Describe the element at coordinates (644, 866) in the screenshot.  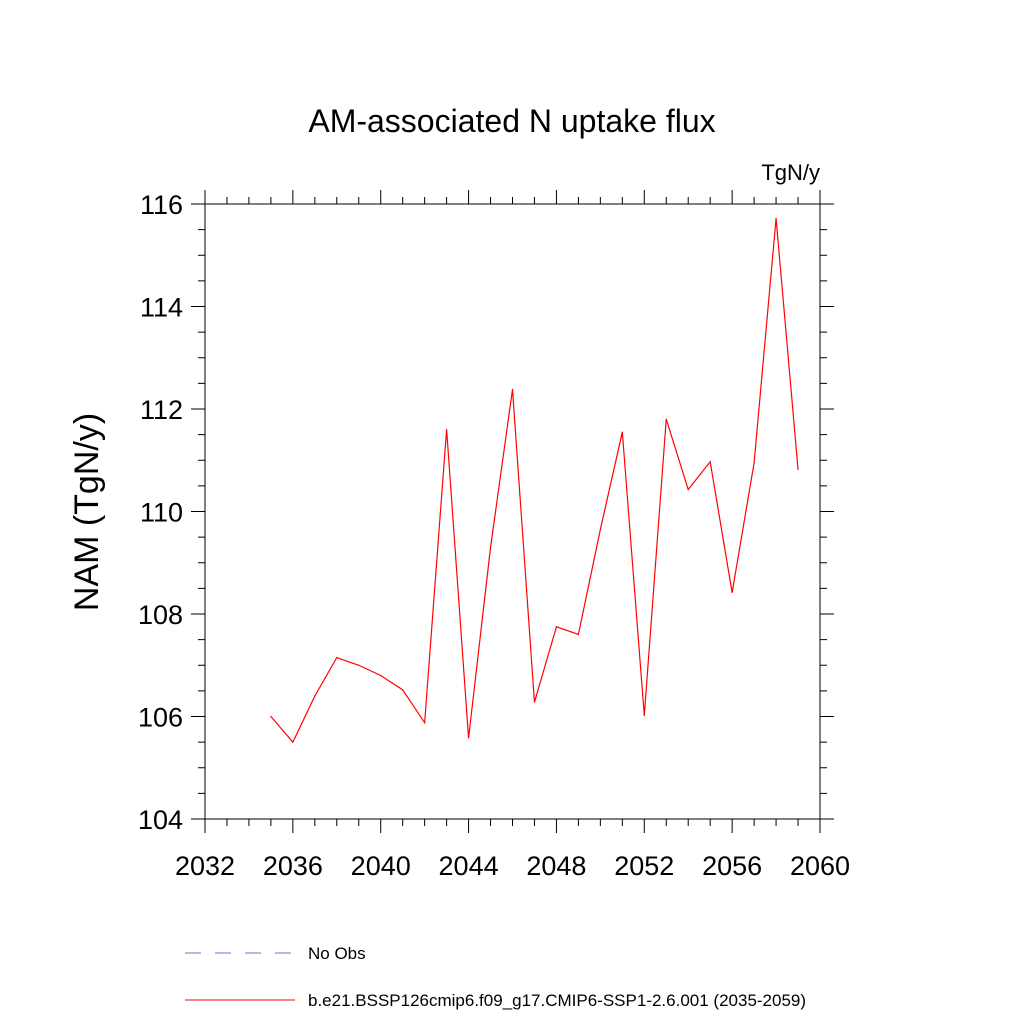
I see `x-tick-label: 2052` at that location.